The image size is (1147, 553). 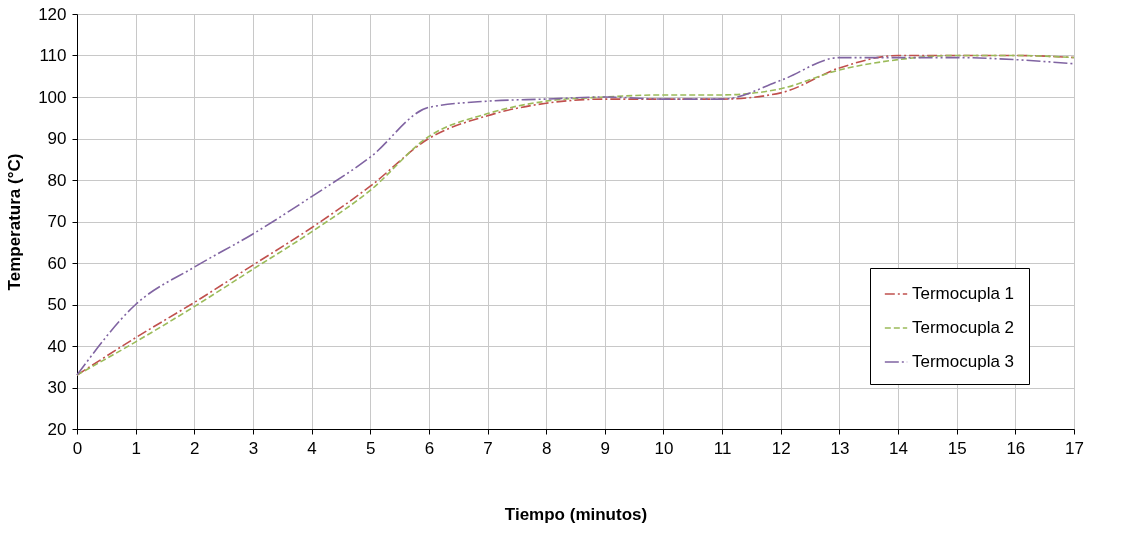 I want to click on x-tick-label: 4, so click(x=312, y=448).